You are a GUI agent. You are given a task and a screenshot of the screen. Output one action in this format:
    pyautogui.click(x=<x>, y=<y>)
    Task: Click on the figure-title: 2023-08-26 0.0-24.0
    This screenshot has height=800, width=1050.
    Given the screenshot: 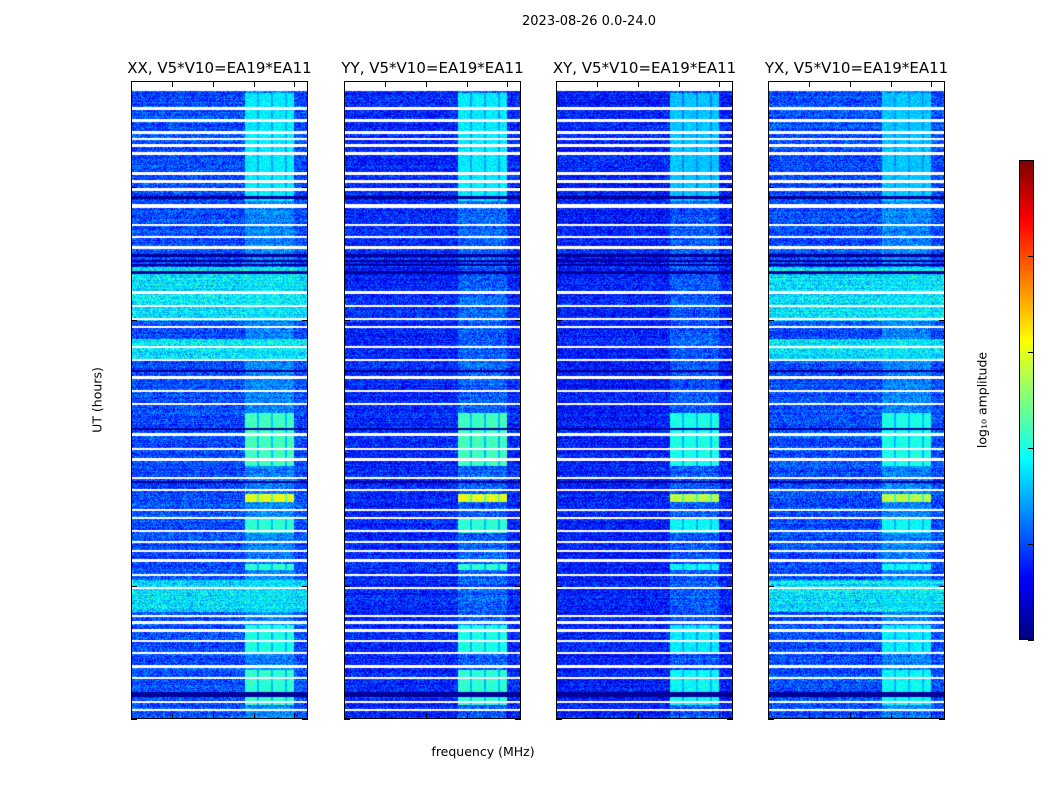 What is the action you would take?
    pyautogui.click(x=589, y=21)
    